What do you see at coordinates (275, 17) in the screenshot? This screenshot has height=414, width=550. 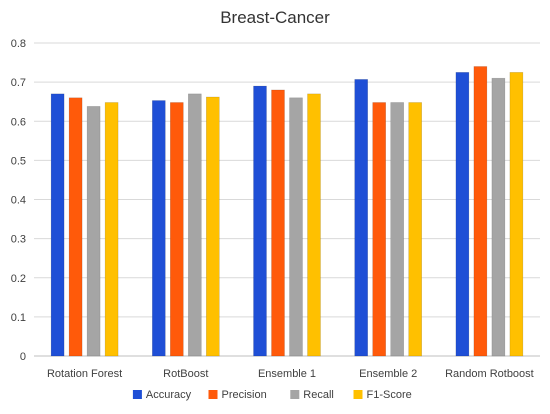 I see `chart-title: Breast-Cancer` at bounding box center [275, 17].